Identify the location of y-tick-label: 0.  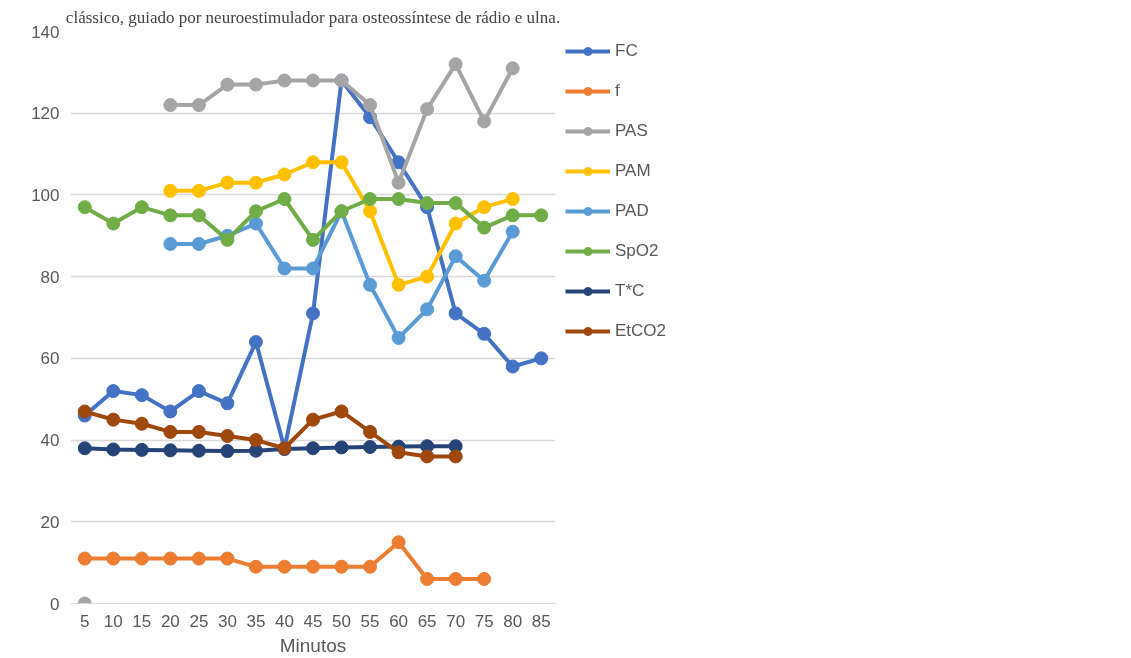
(55, 604).